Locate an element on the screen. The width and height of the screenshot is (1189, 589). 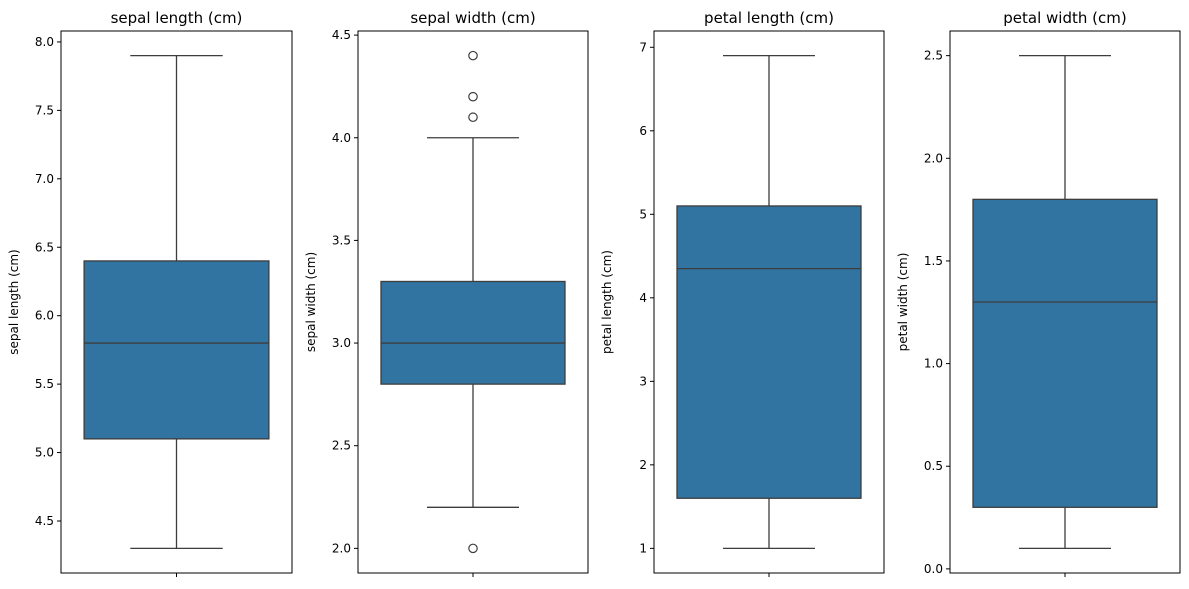
chart-title: sepal length (cm) is located at coordinates (177, 18).